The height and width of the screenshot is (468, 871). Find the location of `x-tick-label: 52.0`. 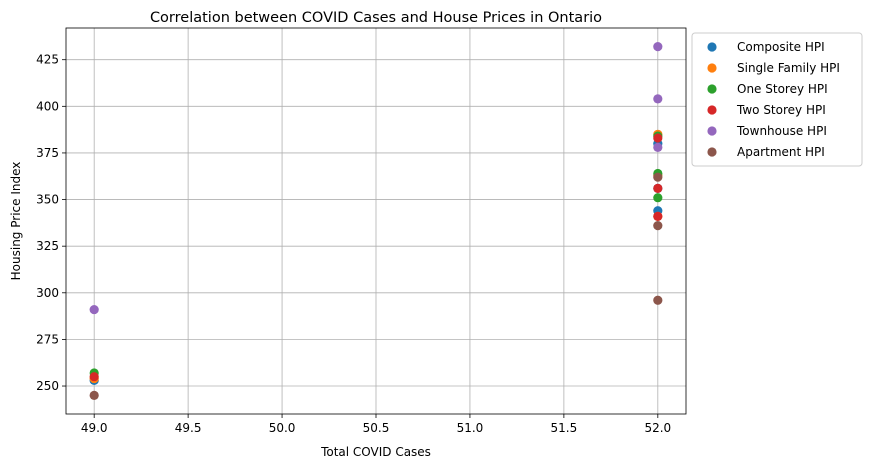

x-tick-label: 52.0 is located at coordinates (657, 428).